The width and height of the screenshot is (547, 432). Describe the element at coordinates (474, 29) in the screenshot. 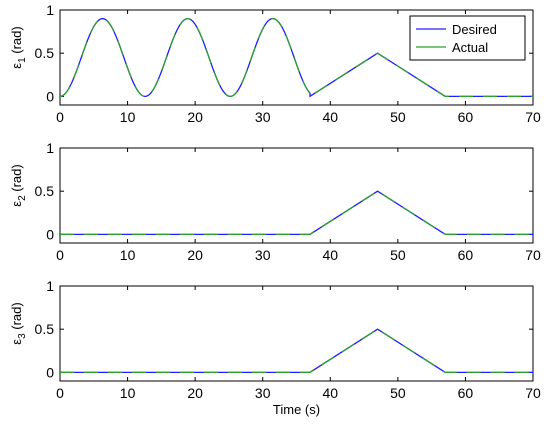

I see `legend-entry: Desired` at that location.